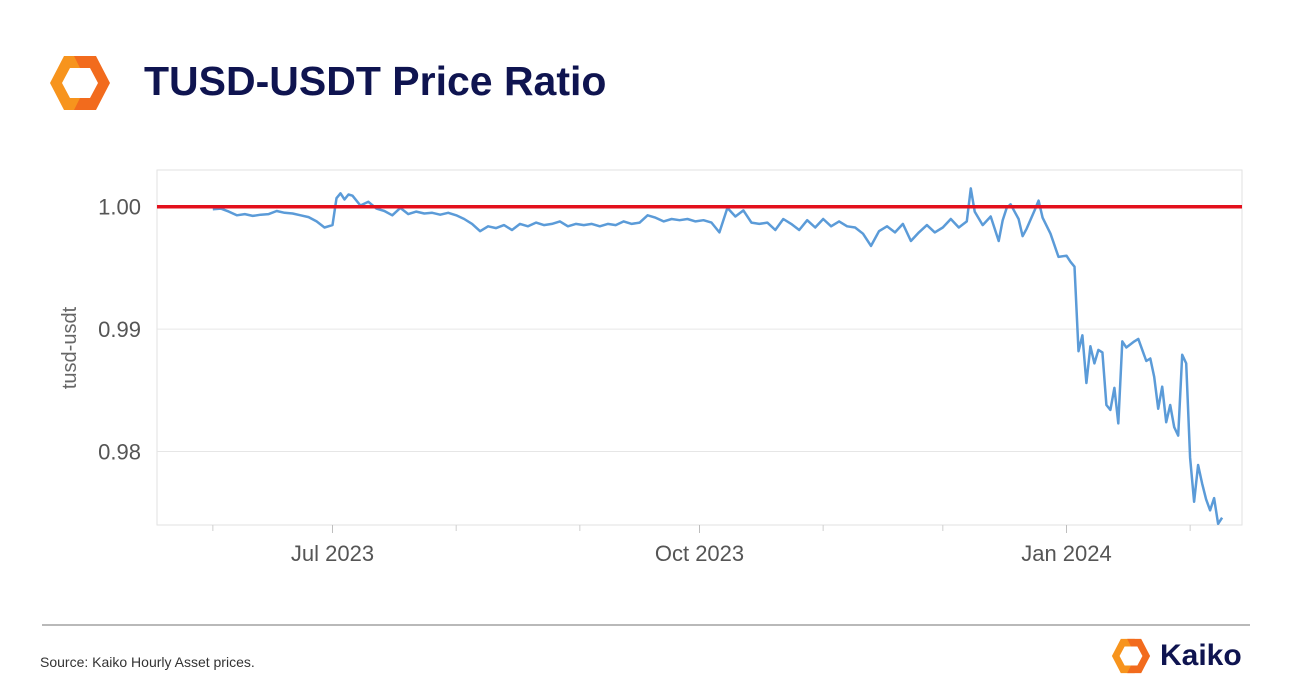 Image resolution: width=1290 pixels, height=696 pixels. I want to click on x-tick-label: Oct 2023, so click(699, 553).